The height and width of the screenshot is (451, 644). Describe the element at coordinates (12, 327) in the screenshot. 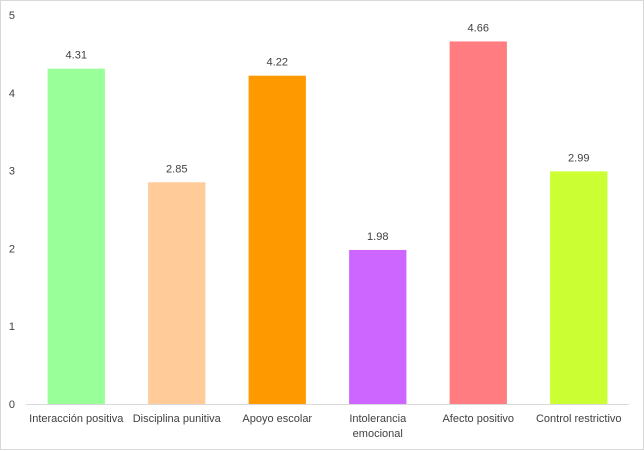

I see `y-tick-label: 1` at that location.